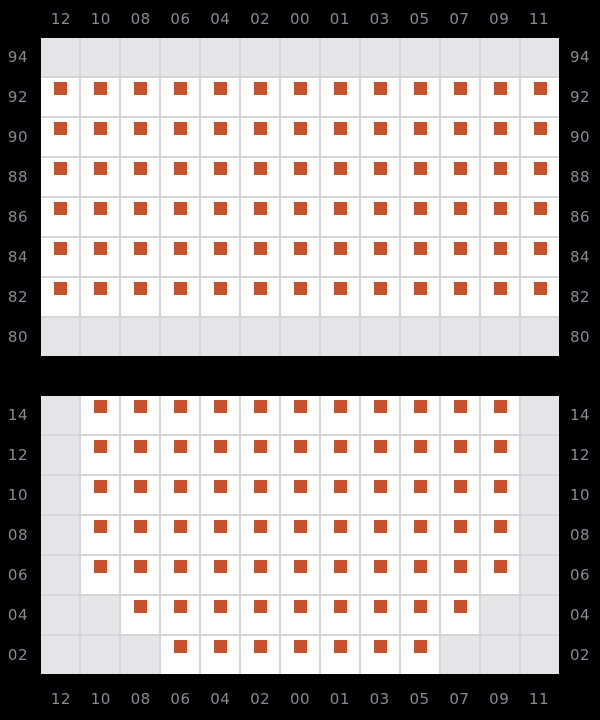  I want to click on column-label: 12, so click(60, 699).